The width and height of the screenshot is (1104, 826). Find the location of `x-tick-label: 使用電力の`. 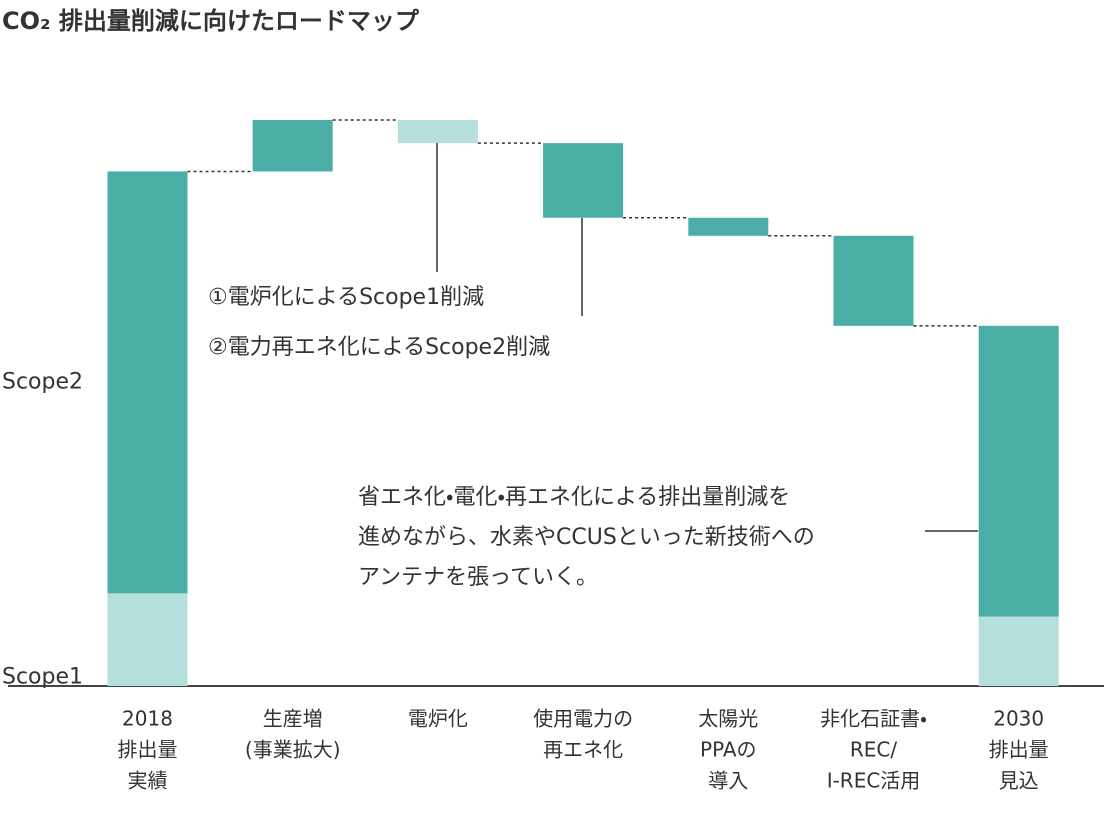

x-tick-label: 使用電力の is located at coordinates (583, 719).